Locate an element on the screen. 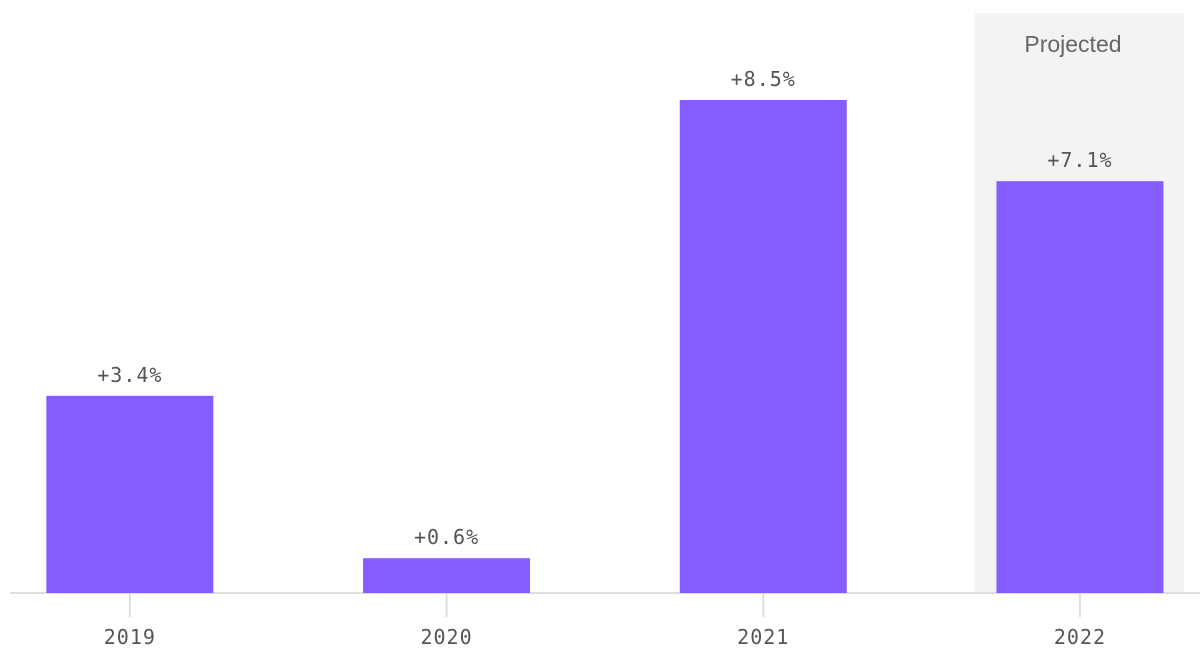 The height and width of the screenshot is (670, 1200). value-label: +7.1% is located at coordinates (1079, 160).